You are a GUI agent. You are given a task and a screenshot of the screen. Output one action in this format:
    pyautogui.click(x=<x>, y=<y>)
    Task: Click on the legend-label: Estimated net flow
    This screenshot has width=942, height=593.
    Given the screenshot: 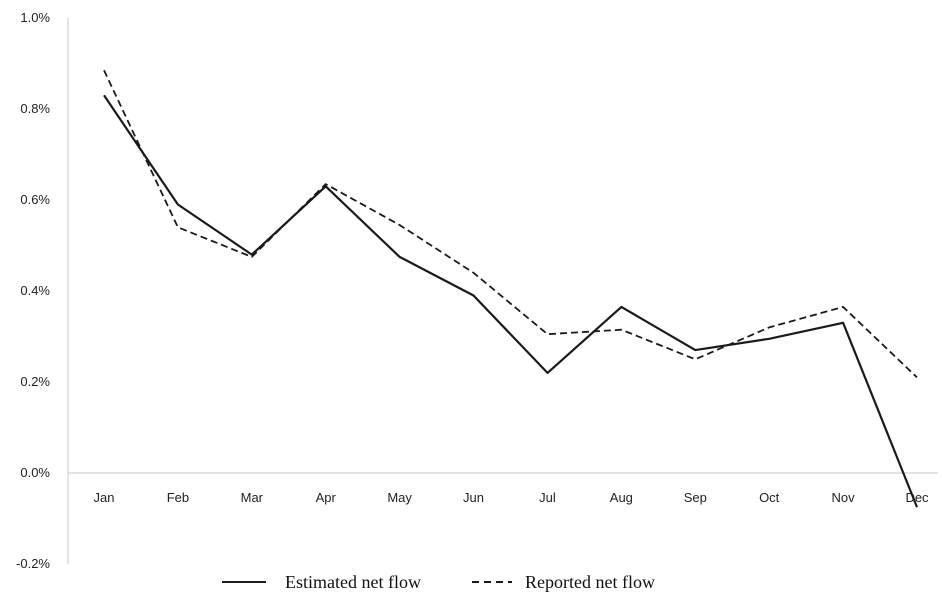 What is the action you would take?
    pyautogui.click(x=353, y=582)
    